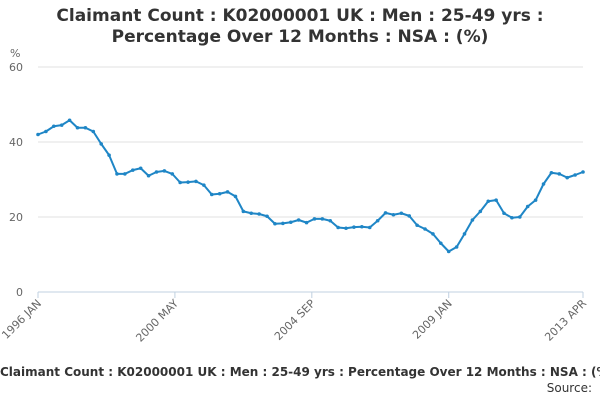  Describe the element at coordinates (565, 320) in the screenshot. I see `x-tick-label: 2013 APR` at that location.